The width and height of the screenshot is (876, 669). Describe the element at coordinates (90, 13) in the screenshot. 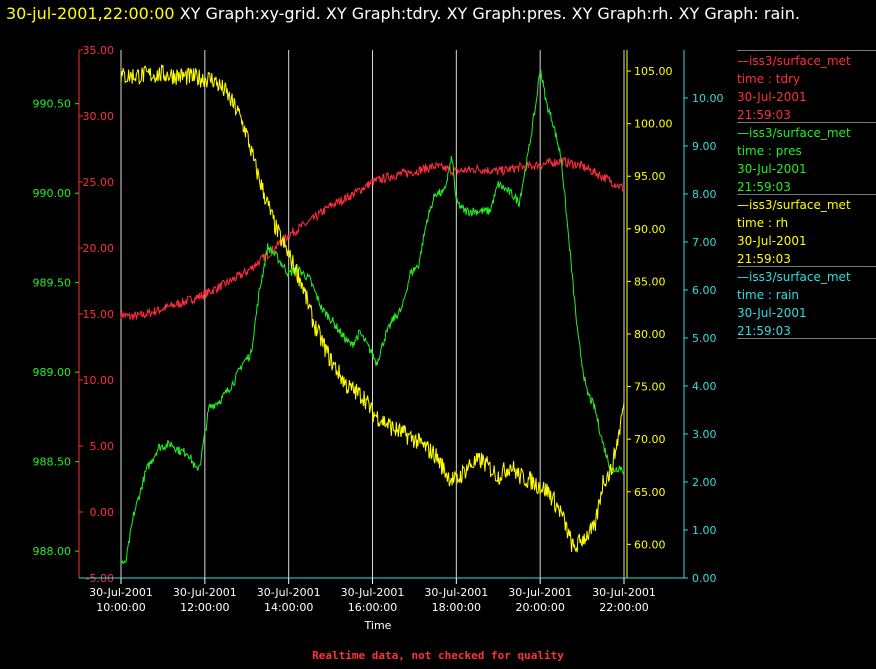

I see `title-timestamp: 30-jul-2001,22:00:00` at that location.